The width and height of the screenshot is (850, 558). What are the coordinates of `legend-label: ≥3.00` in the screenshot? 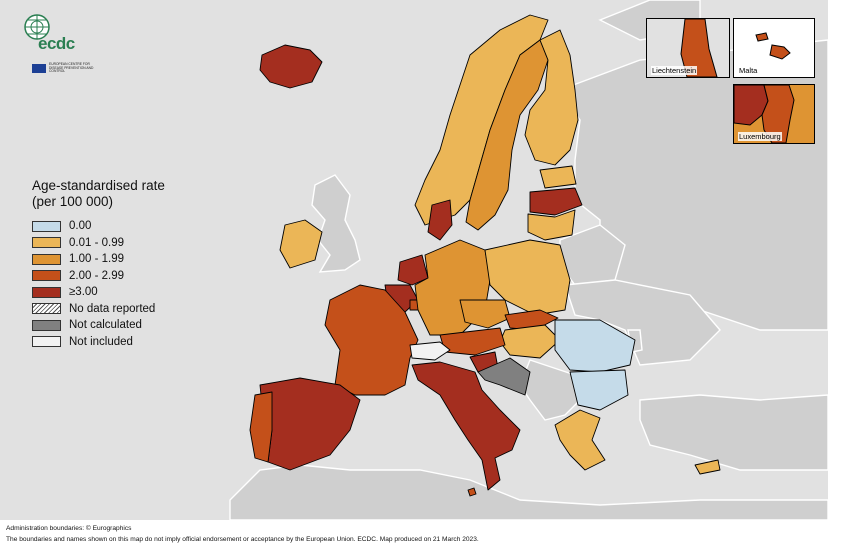 It's located at (83, 292).